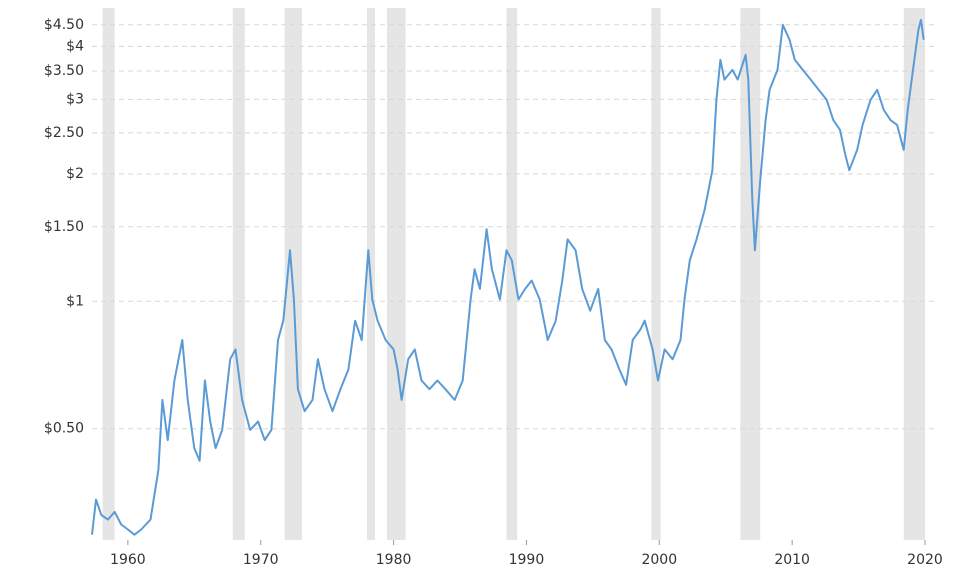 The height and width of the screenshot is (574, 959). Describe the element at coordinates (64, 429) in the screenshot. I see `y-tick-label: $0.50` at that location.